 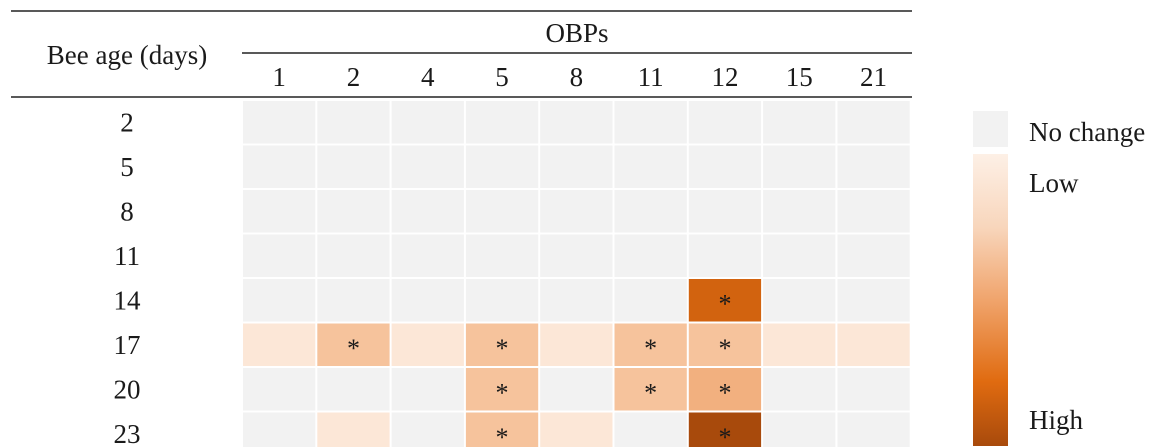 I want to click on row-label: 20, so click(x=127, y=389).